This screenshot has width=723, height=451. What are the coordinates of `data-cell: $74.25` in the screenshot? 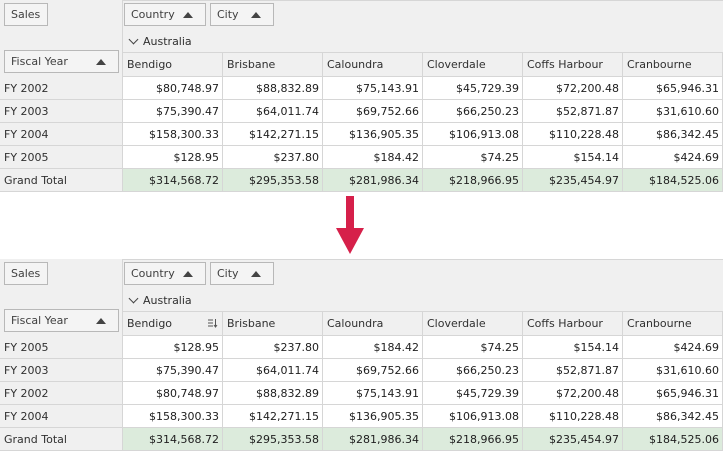 It's located at (473, 347).